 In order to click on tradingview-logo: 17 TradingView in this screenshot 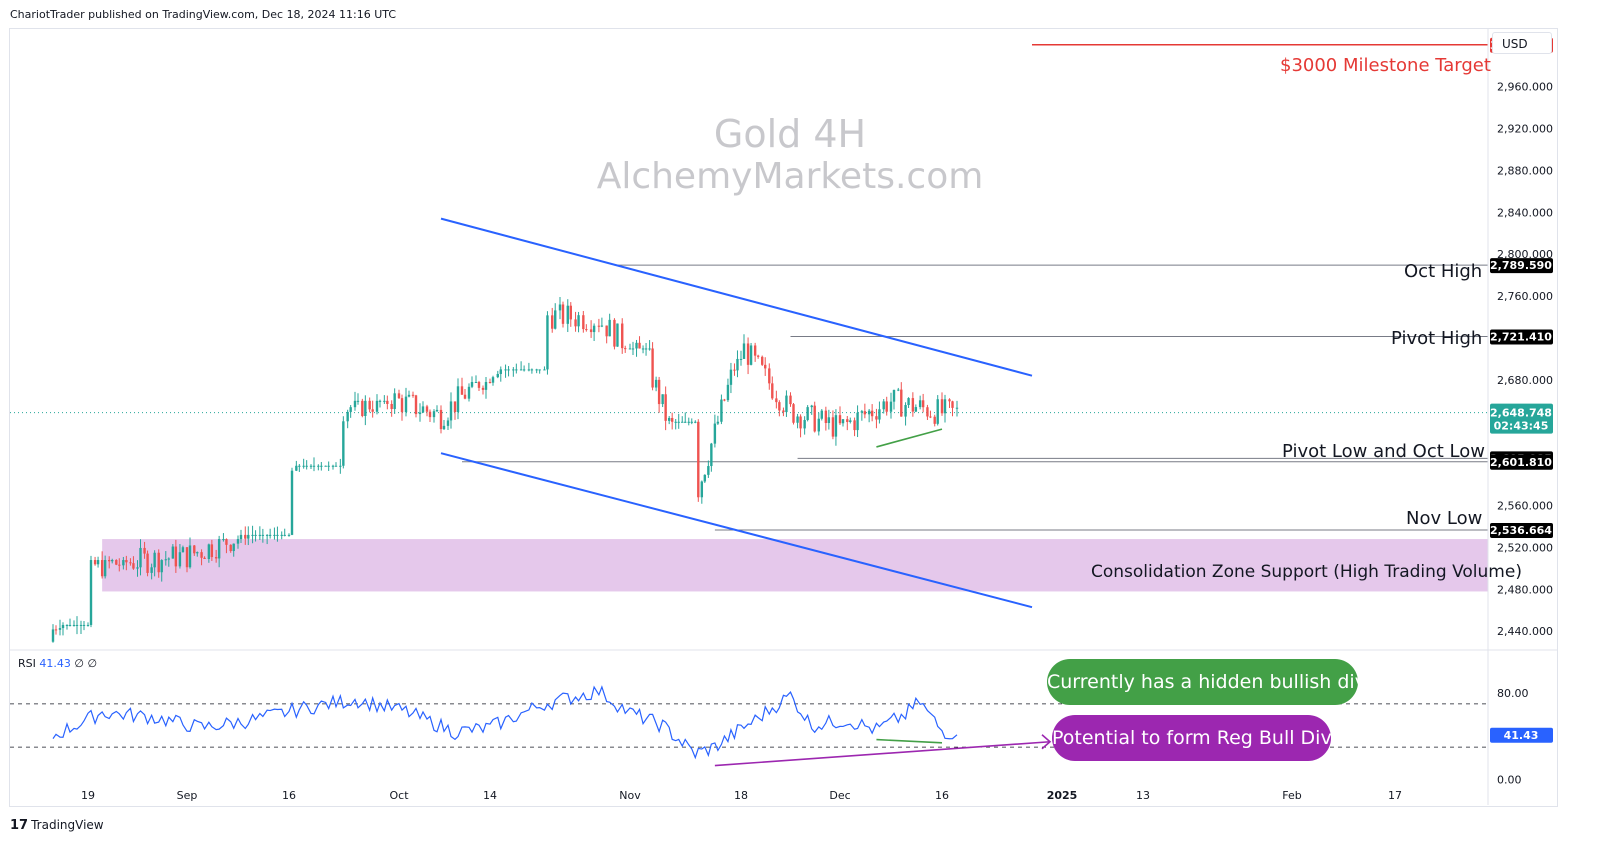, I will do `click(57, 825)`.